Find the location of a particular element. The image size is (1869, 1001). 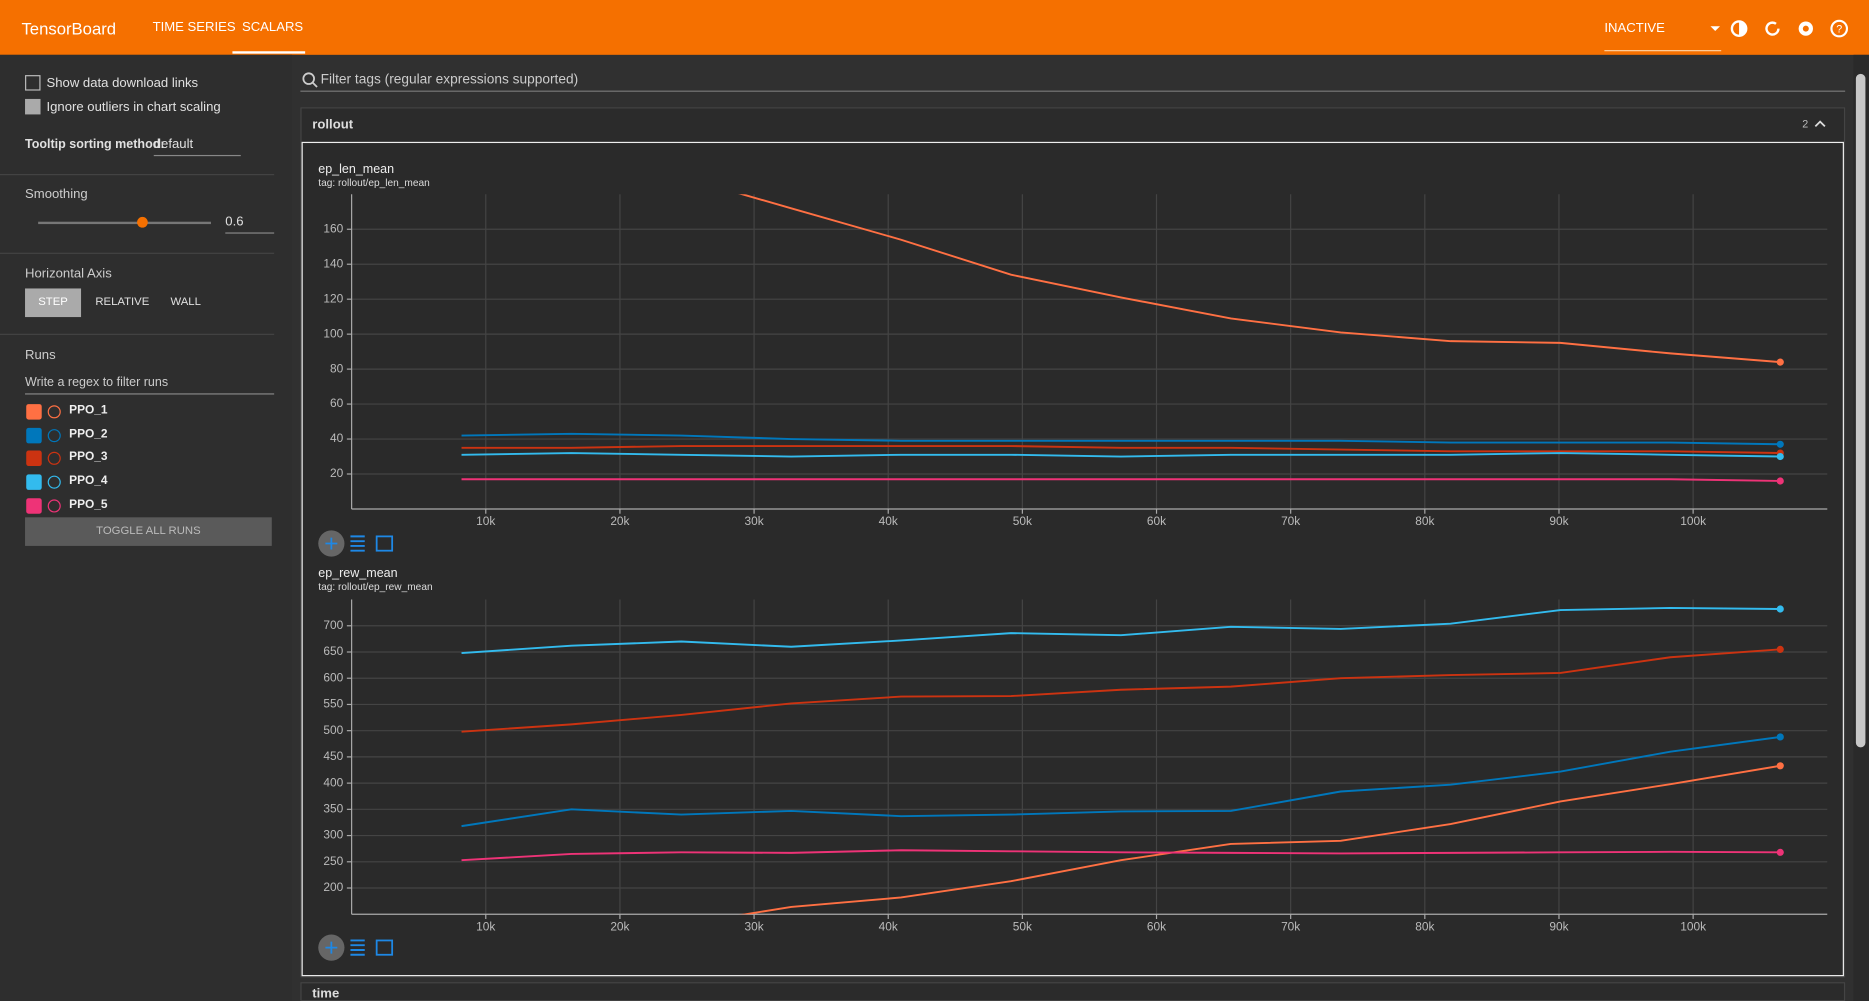

status: INACTIVE is located at coordinates (1634, 28).